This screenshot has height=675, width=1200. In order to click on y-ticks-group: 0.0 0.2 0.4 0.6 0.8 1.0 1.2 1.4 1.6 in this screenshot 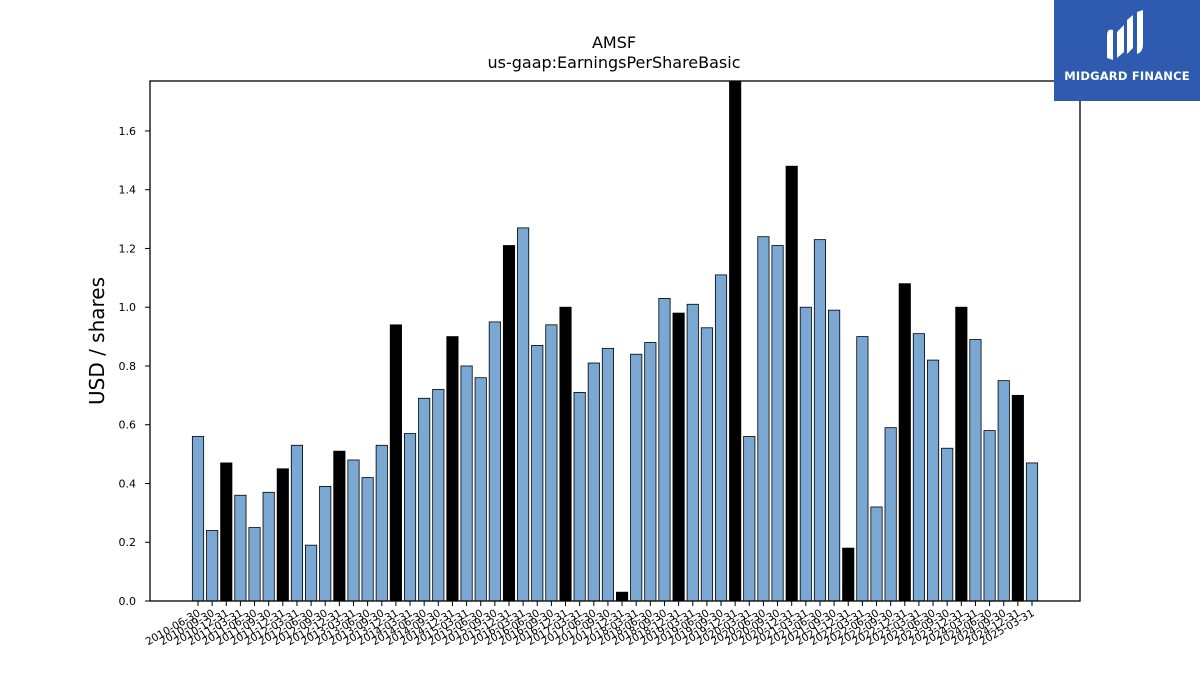, I will do `click(134, 366)`.